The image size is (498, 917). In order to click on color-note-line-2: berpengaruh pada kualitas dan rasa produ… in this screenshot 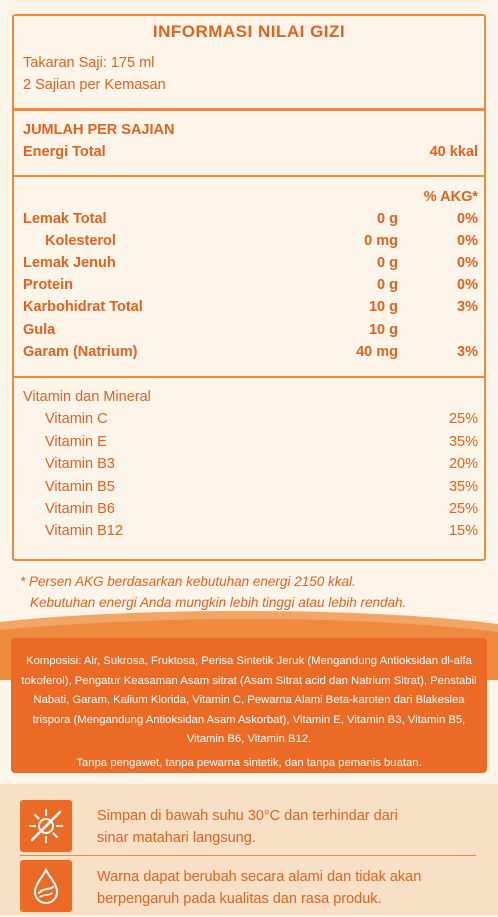, I will do `click(239, 899)`.